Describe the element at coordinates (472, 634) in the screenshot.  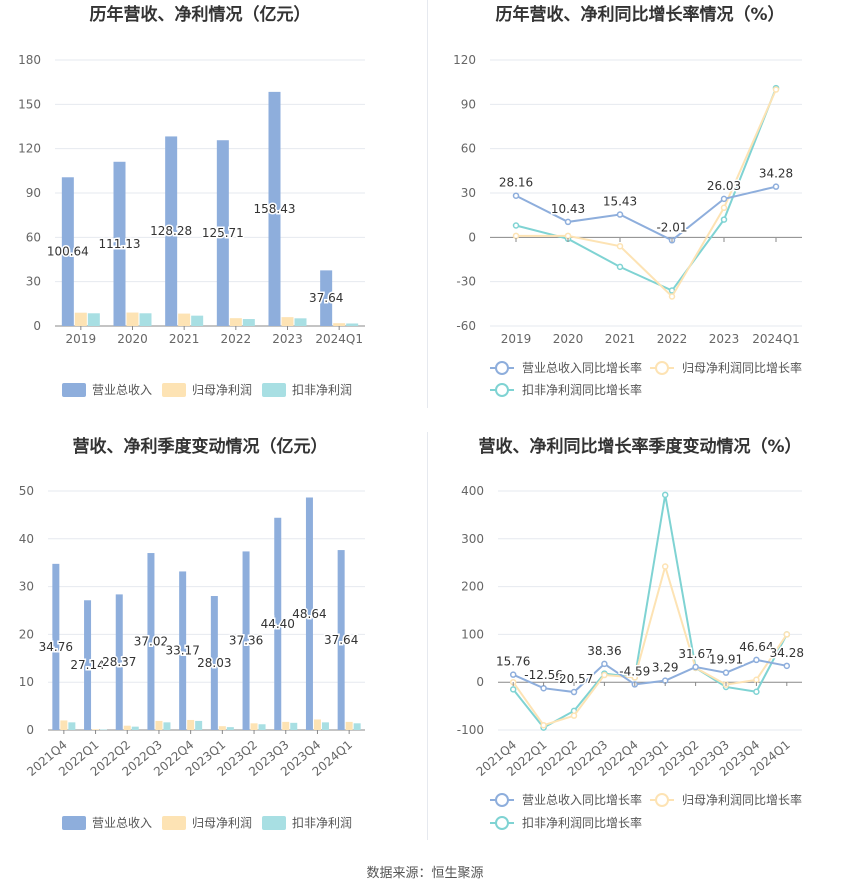
I see `y-tick-label: 100` at that location.